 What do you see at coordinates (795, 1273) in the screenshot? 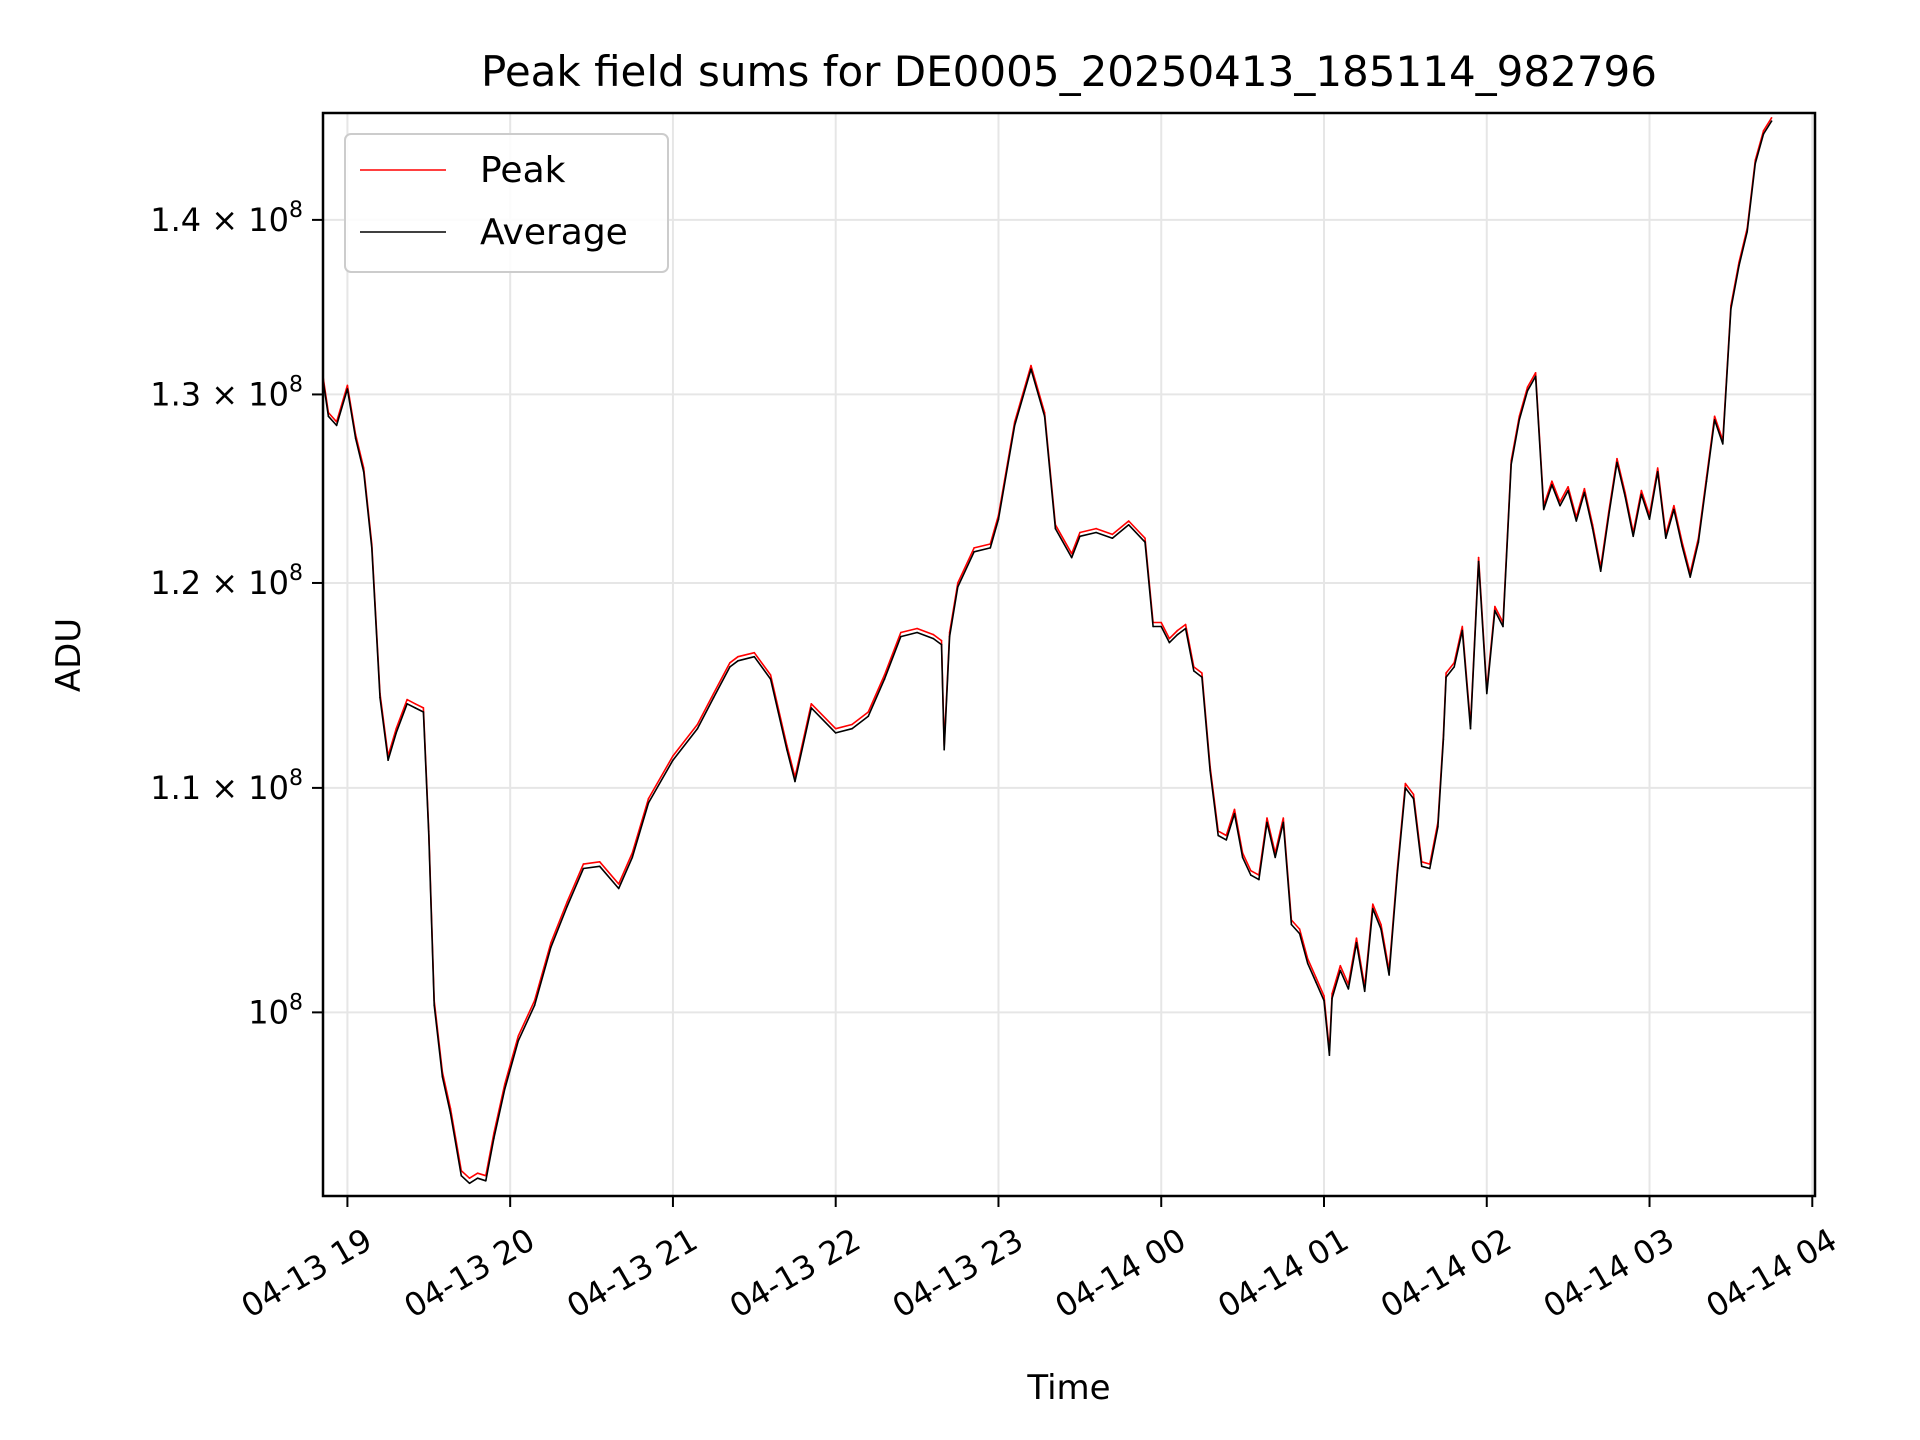
I see `x-tick-label: 04-13 22` at bounding box center [795, 1273].